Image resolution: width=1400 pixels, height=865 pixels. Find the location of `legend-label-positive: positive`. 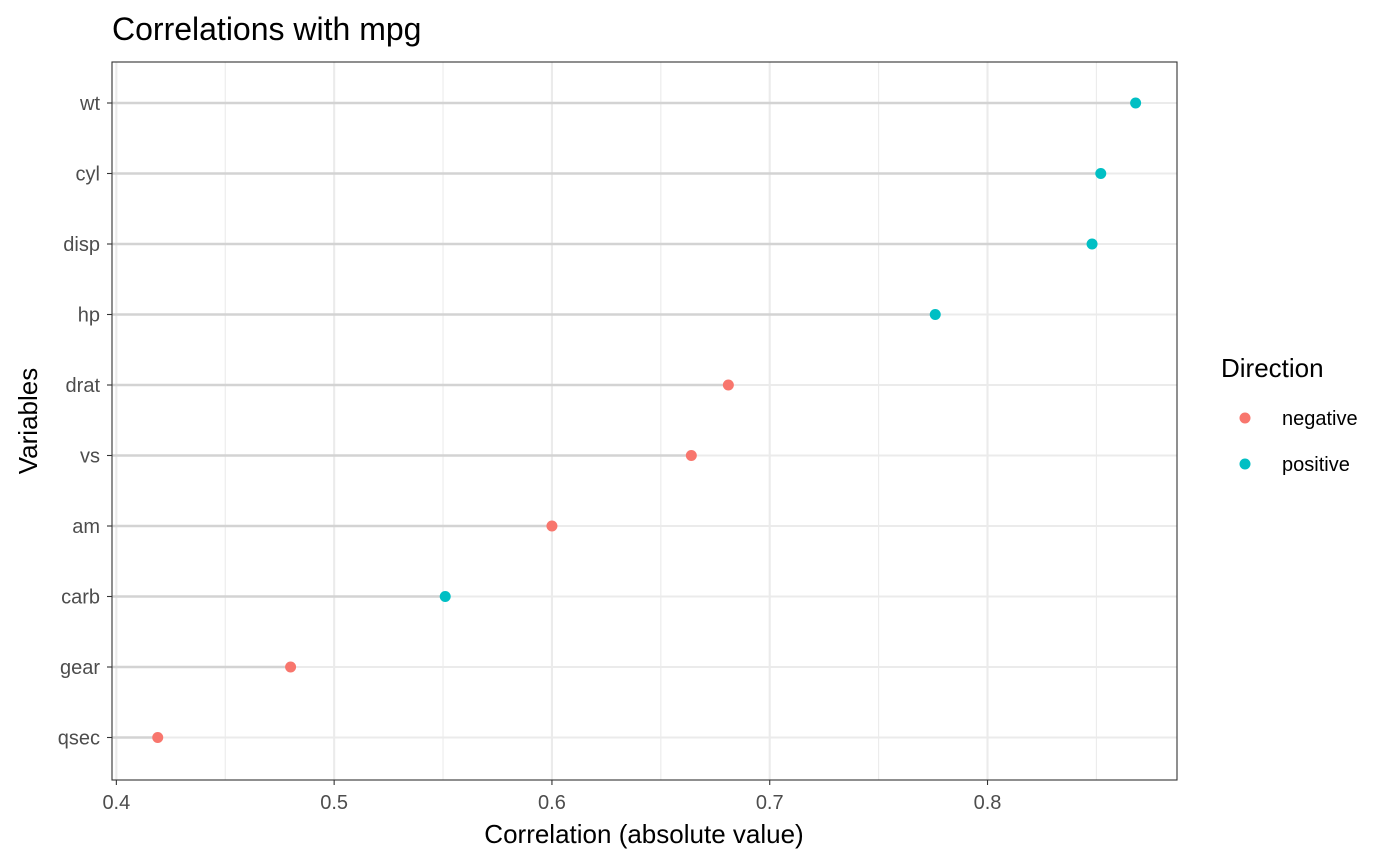

legend-label-positive: positive is located at coordinates (1316, 465).